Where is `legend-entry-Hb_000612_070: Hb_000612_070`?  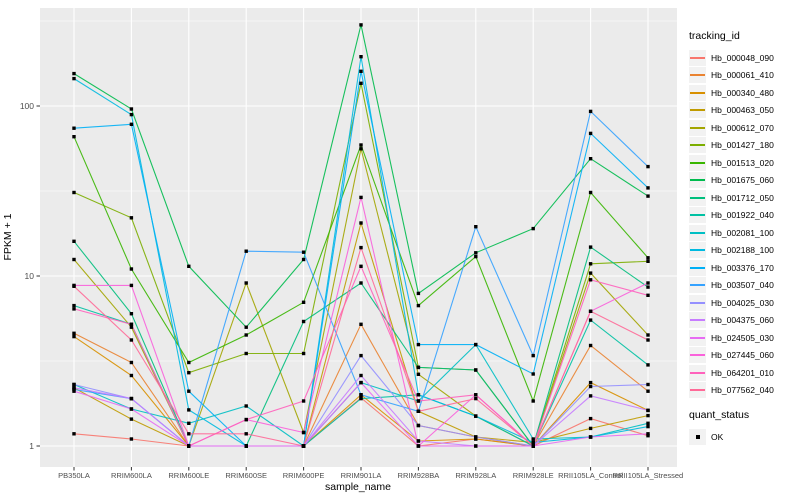
legend-entry-Hb_000612_070: Hb_000612_070 is located at coordinates (744, 128).